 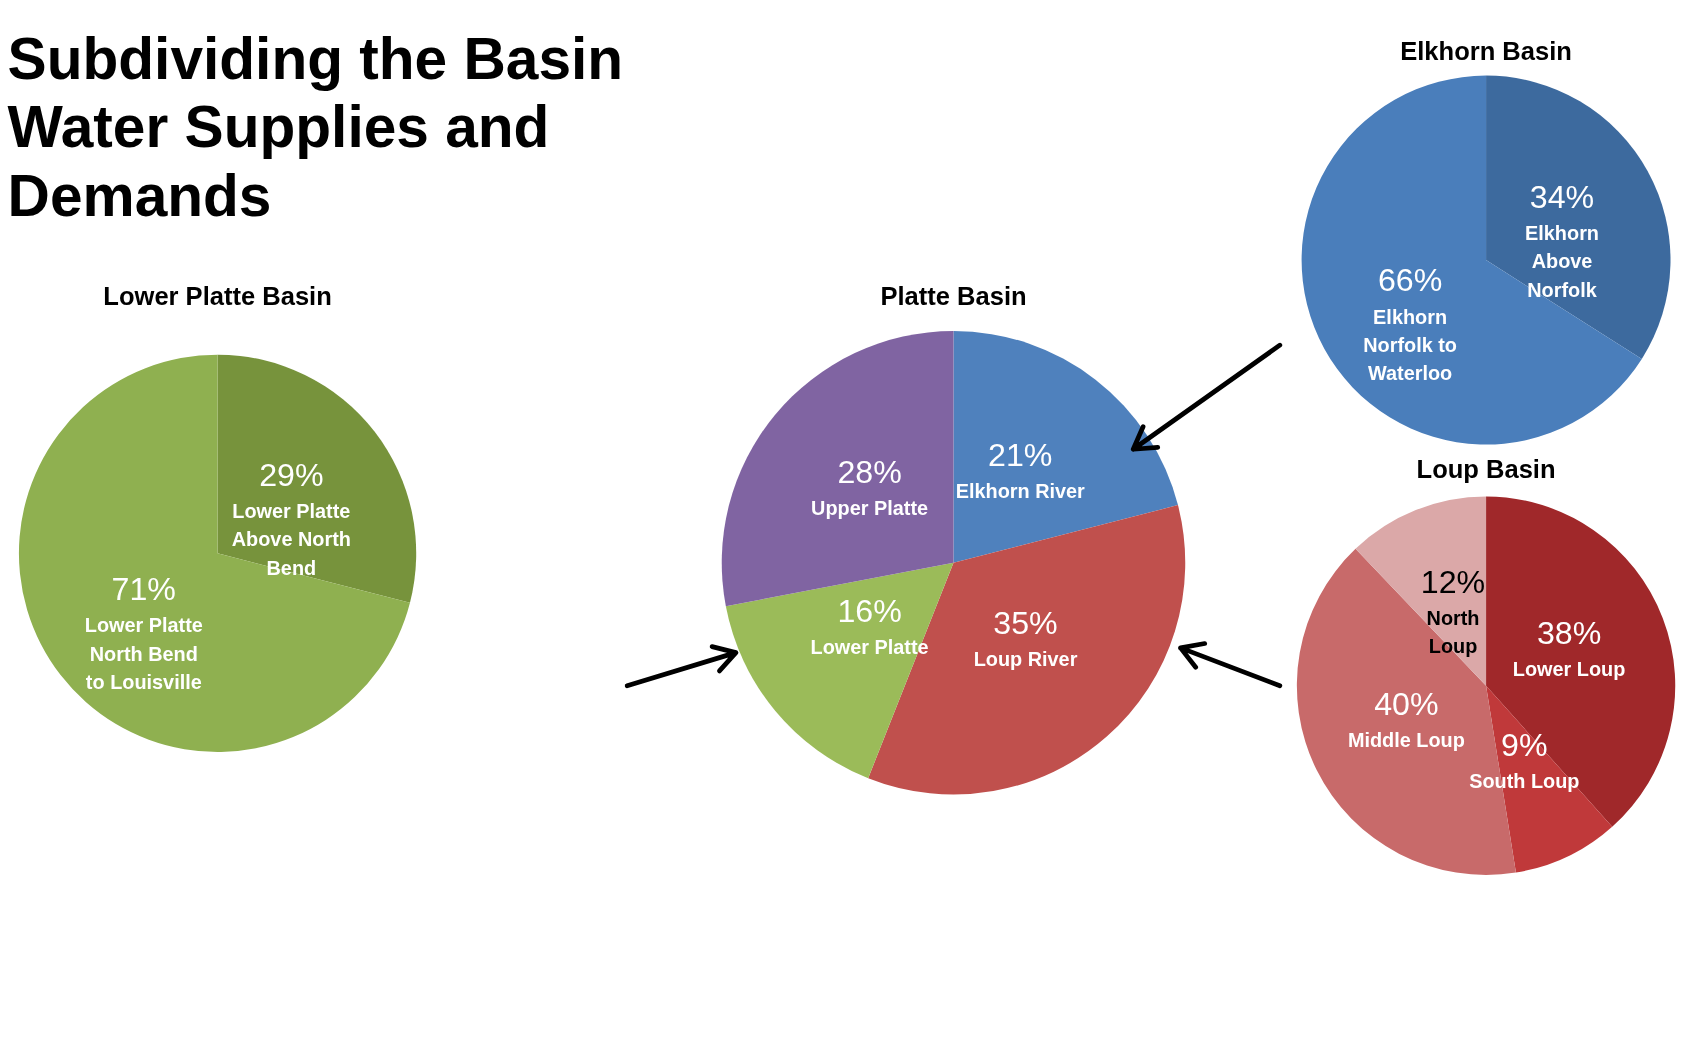 I want to click on data-label: 71%, so click(x=143, y=589).